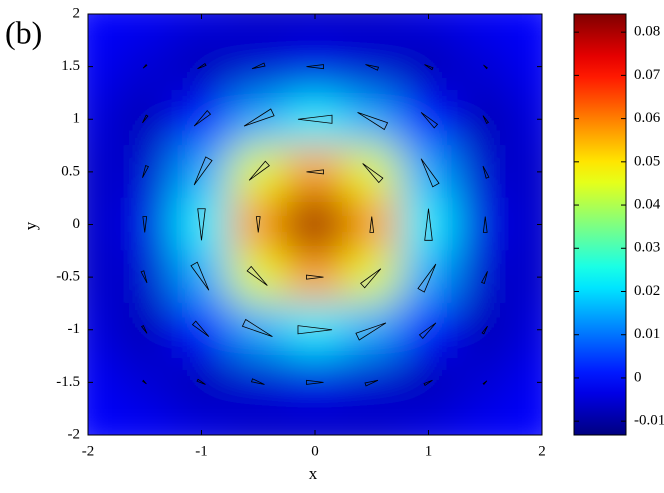 This screenshot has width=664, height=493. I want to click on colorbar, so click(600, 224).